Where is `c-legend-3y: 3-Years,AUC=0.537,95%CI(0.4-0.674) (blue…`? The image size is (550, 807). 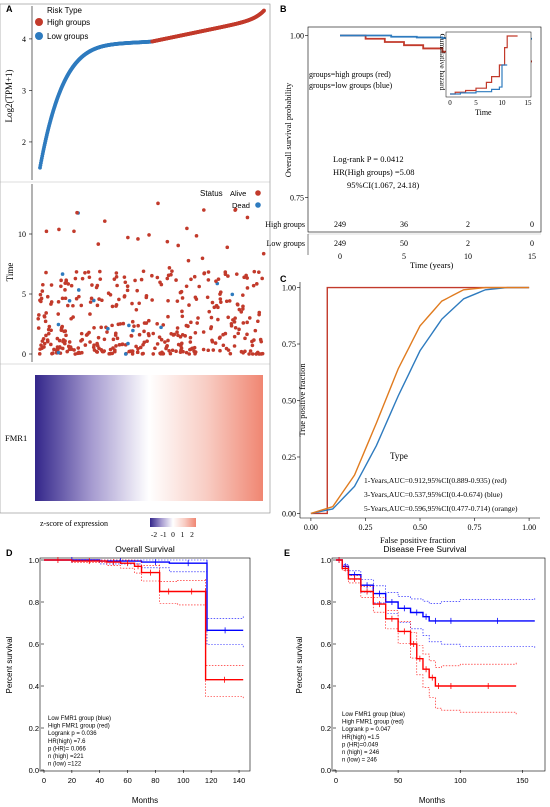 c-legend-3y: 3-Years,AUC=0.537,95%CI(0.4-0.674) (blue… is located at coordinates (433, 494).